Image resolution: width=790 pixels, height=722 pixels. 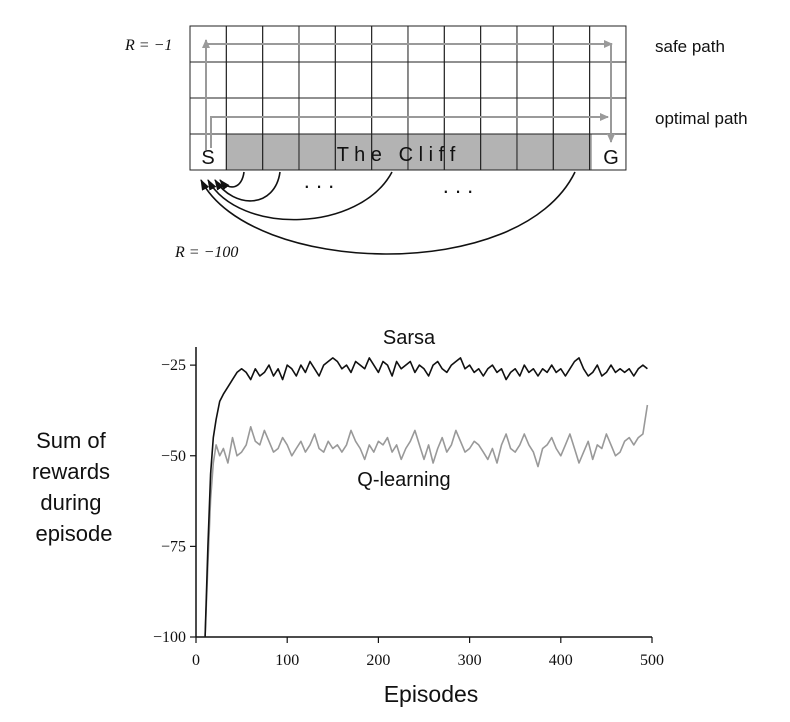 I want to click on safe-path-label: safe path, so click(x=690, y=46).